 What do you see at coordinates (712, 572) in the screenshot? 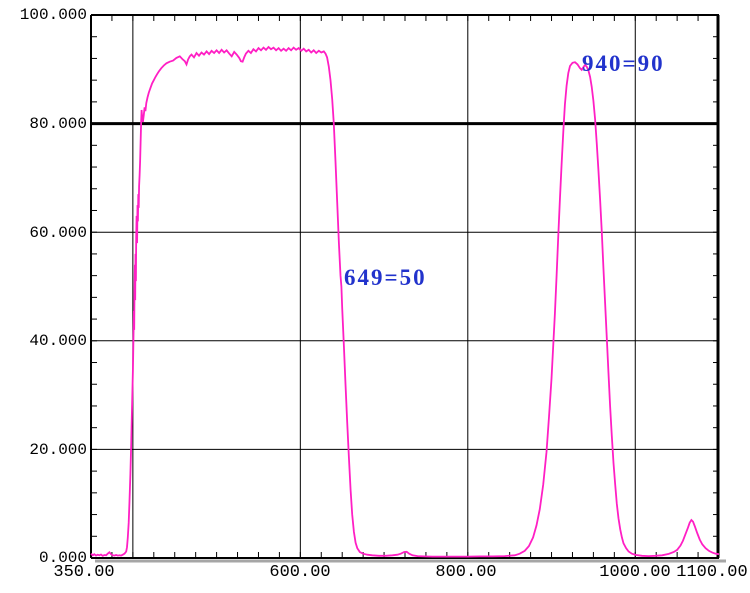
I see `x-axis-tick-label: 1100.00` at bounding box center [712, 572].